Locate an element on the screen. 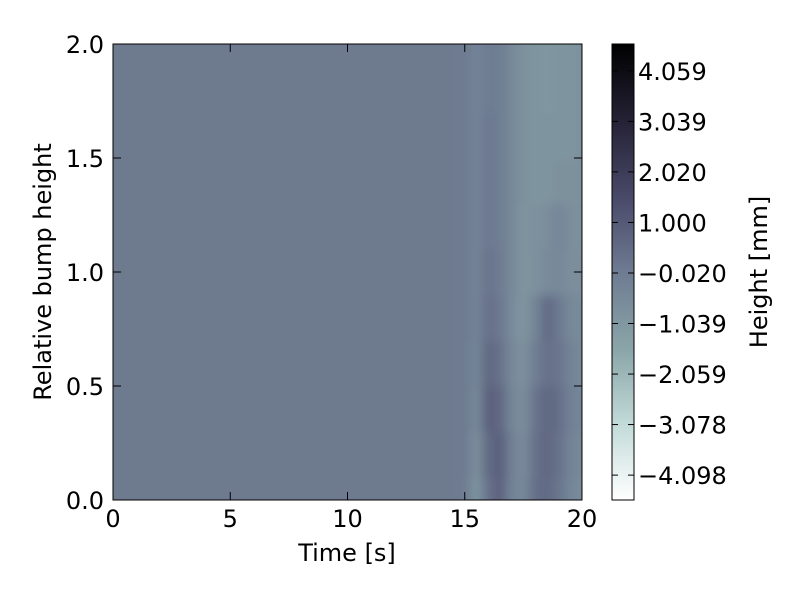 The width and height of the screenshot is (800, 600). colorbar-tick-label: 4.059 is located at coordinates (672, 72).